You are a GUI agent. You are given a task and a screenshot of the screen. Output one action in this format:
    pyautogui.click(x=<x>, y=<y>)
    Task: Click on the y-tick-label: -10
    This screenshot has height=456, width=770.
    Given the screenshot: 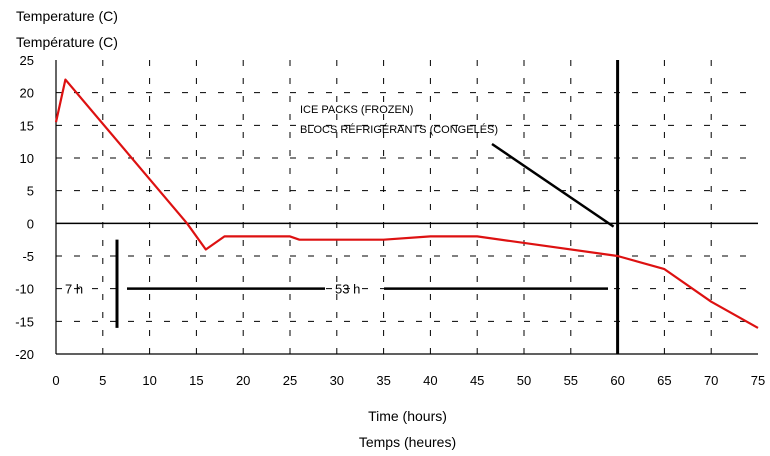 What is the action you would take?
    pyautogui.click(x=24, y=289)
    